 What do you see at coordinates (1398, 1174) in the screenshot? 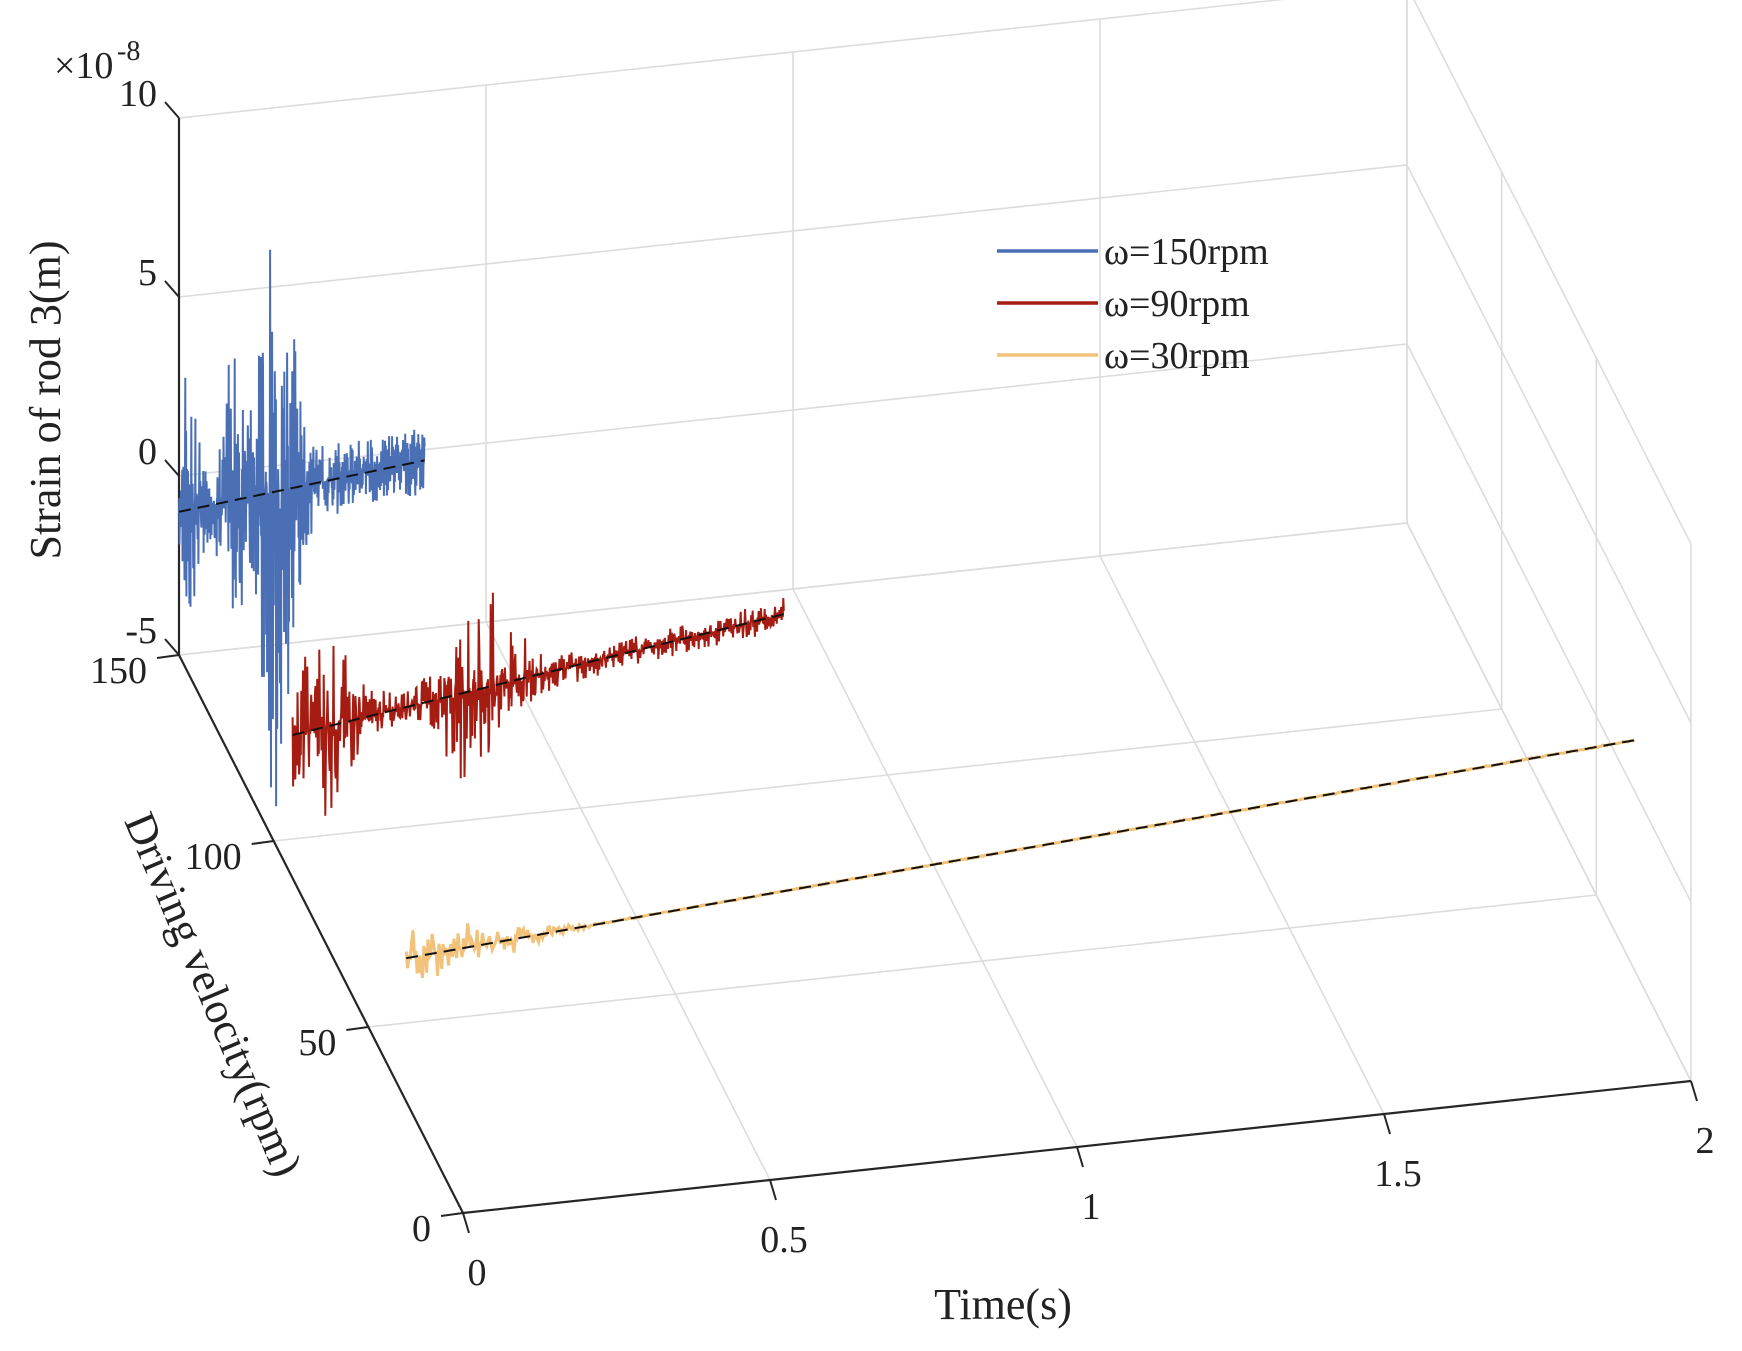
I see `x-tick-label: 1.5` at bounding box center [1398, 1174].